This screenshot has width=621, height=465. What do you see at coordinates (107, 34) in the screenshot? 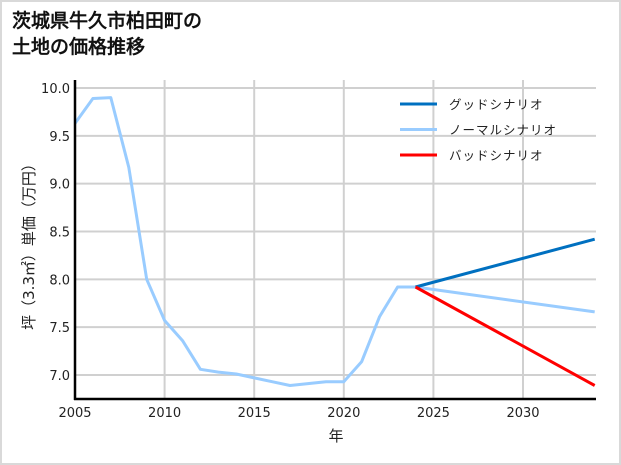
I see `chart-title: 茨城県牛久市柏田町の 土地の価格推移` at bounding box center [107, 34].